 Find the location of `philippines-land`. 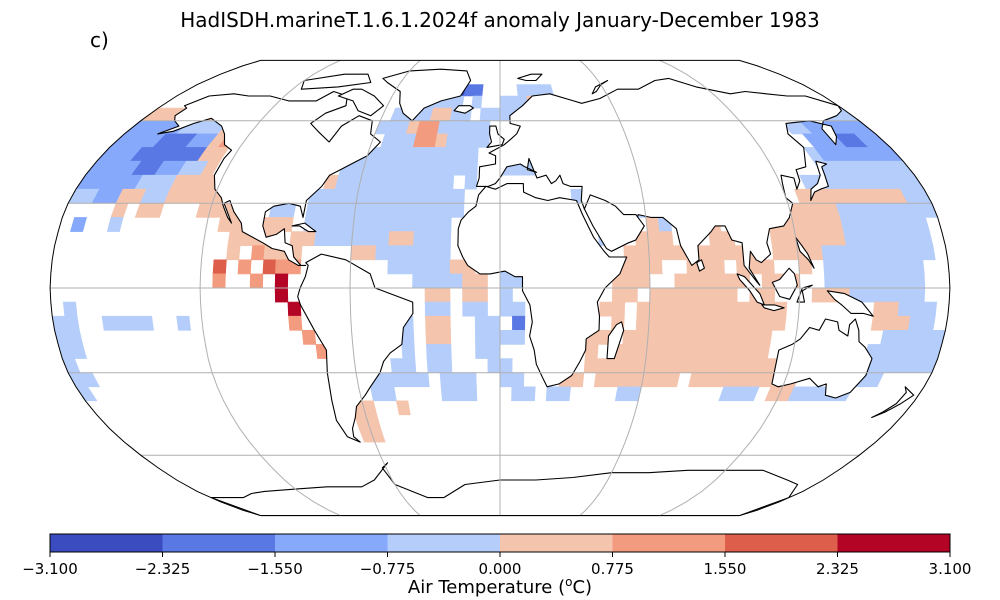

philippines-land is located at coordinates (804, 252).